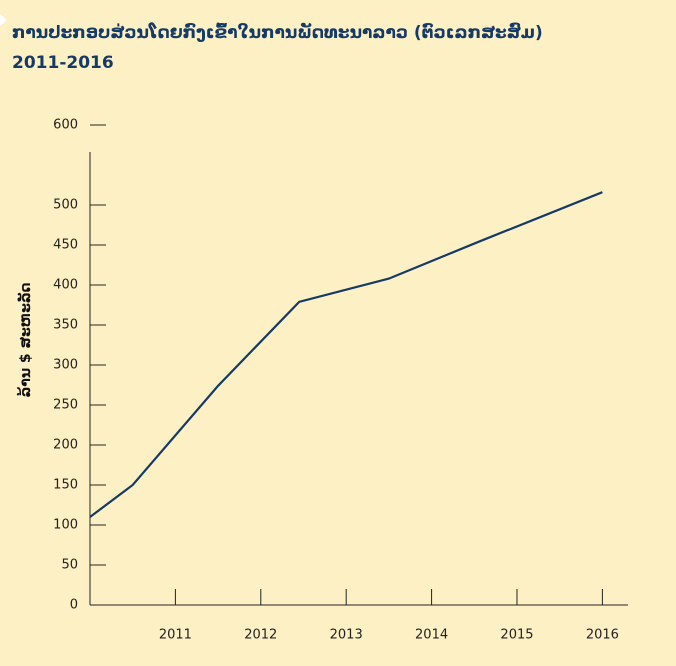 The height and width of the screenshot is (666, 676). I want to click on y-tick-label: 250, so click(65, 405).